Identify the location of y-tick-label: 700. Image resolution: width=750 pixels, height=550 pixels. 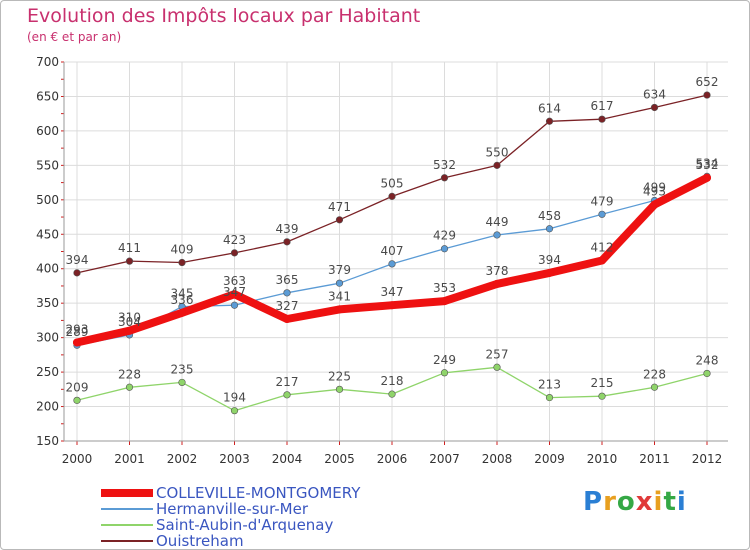
(47, 62).